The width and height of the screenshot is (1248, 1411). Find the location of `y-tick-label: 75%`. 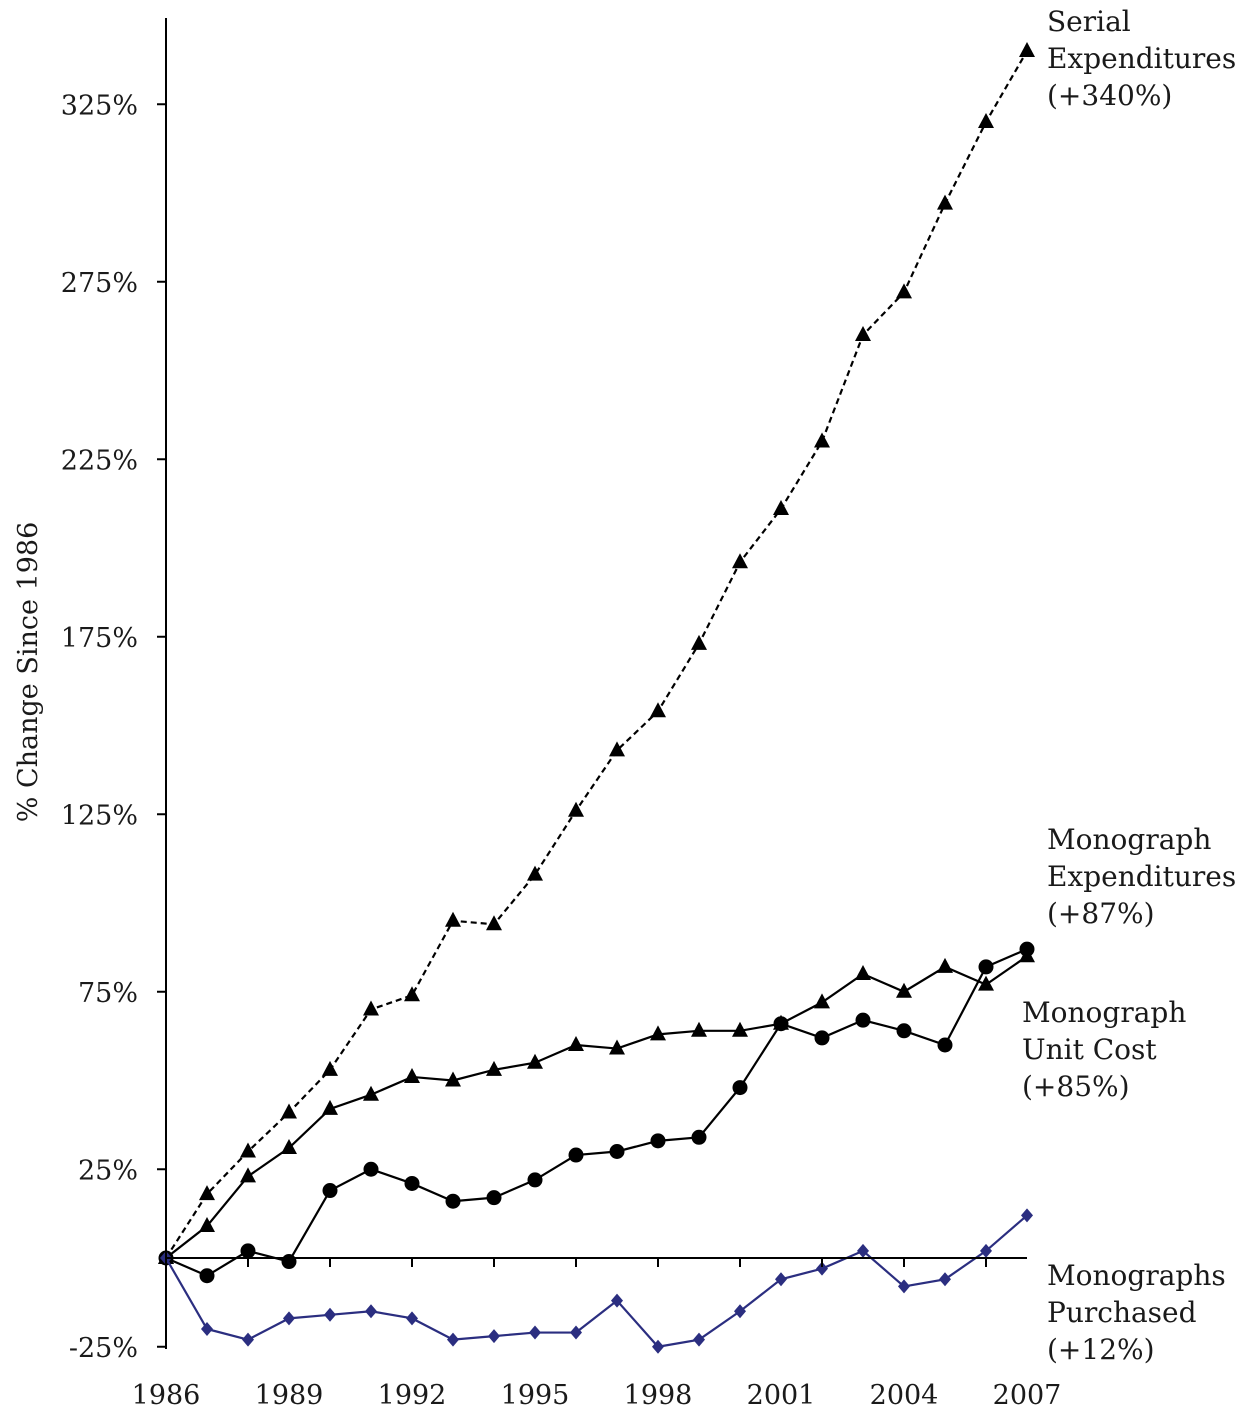

y-tick-label: 75% is located at coordinates (108, 993).